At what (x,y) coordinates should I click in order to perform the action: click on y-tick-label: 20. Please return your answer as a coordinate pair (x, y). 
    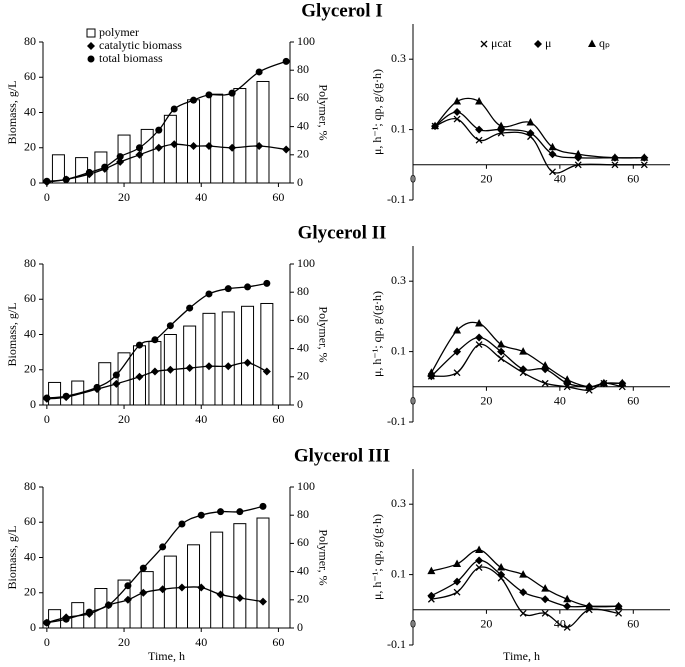
    Looking at the image, I should click on (30, 369).